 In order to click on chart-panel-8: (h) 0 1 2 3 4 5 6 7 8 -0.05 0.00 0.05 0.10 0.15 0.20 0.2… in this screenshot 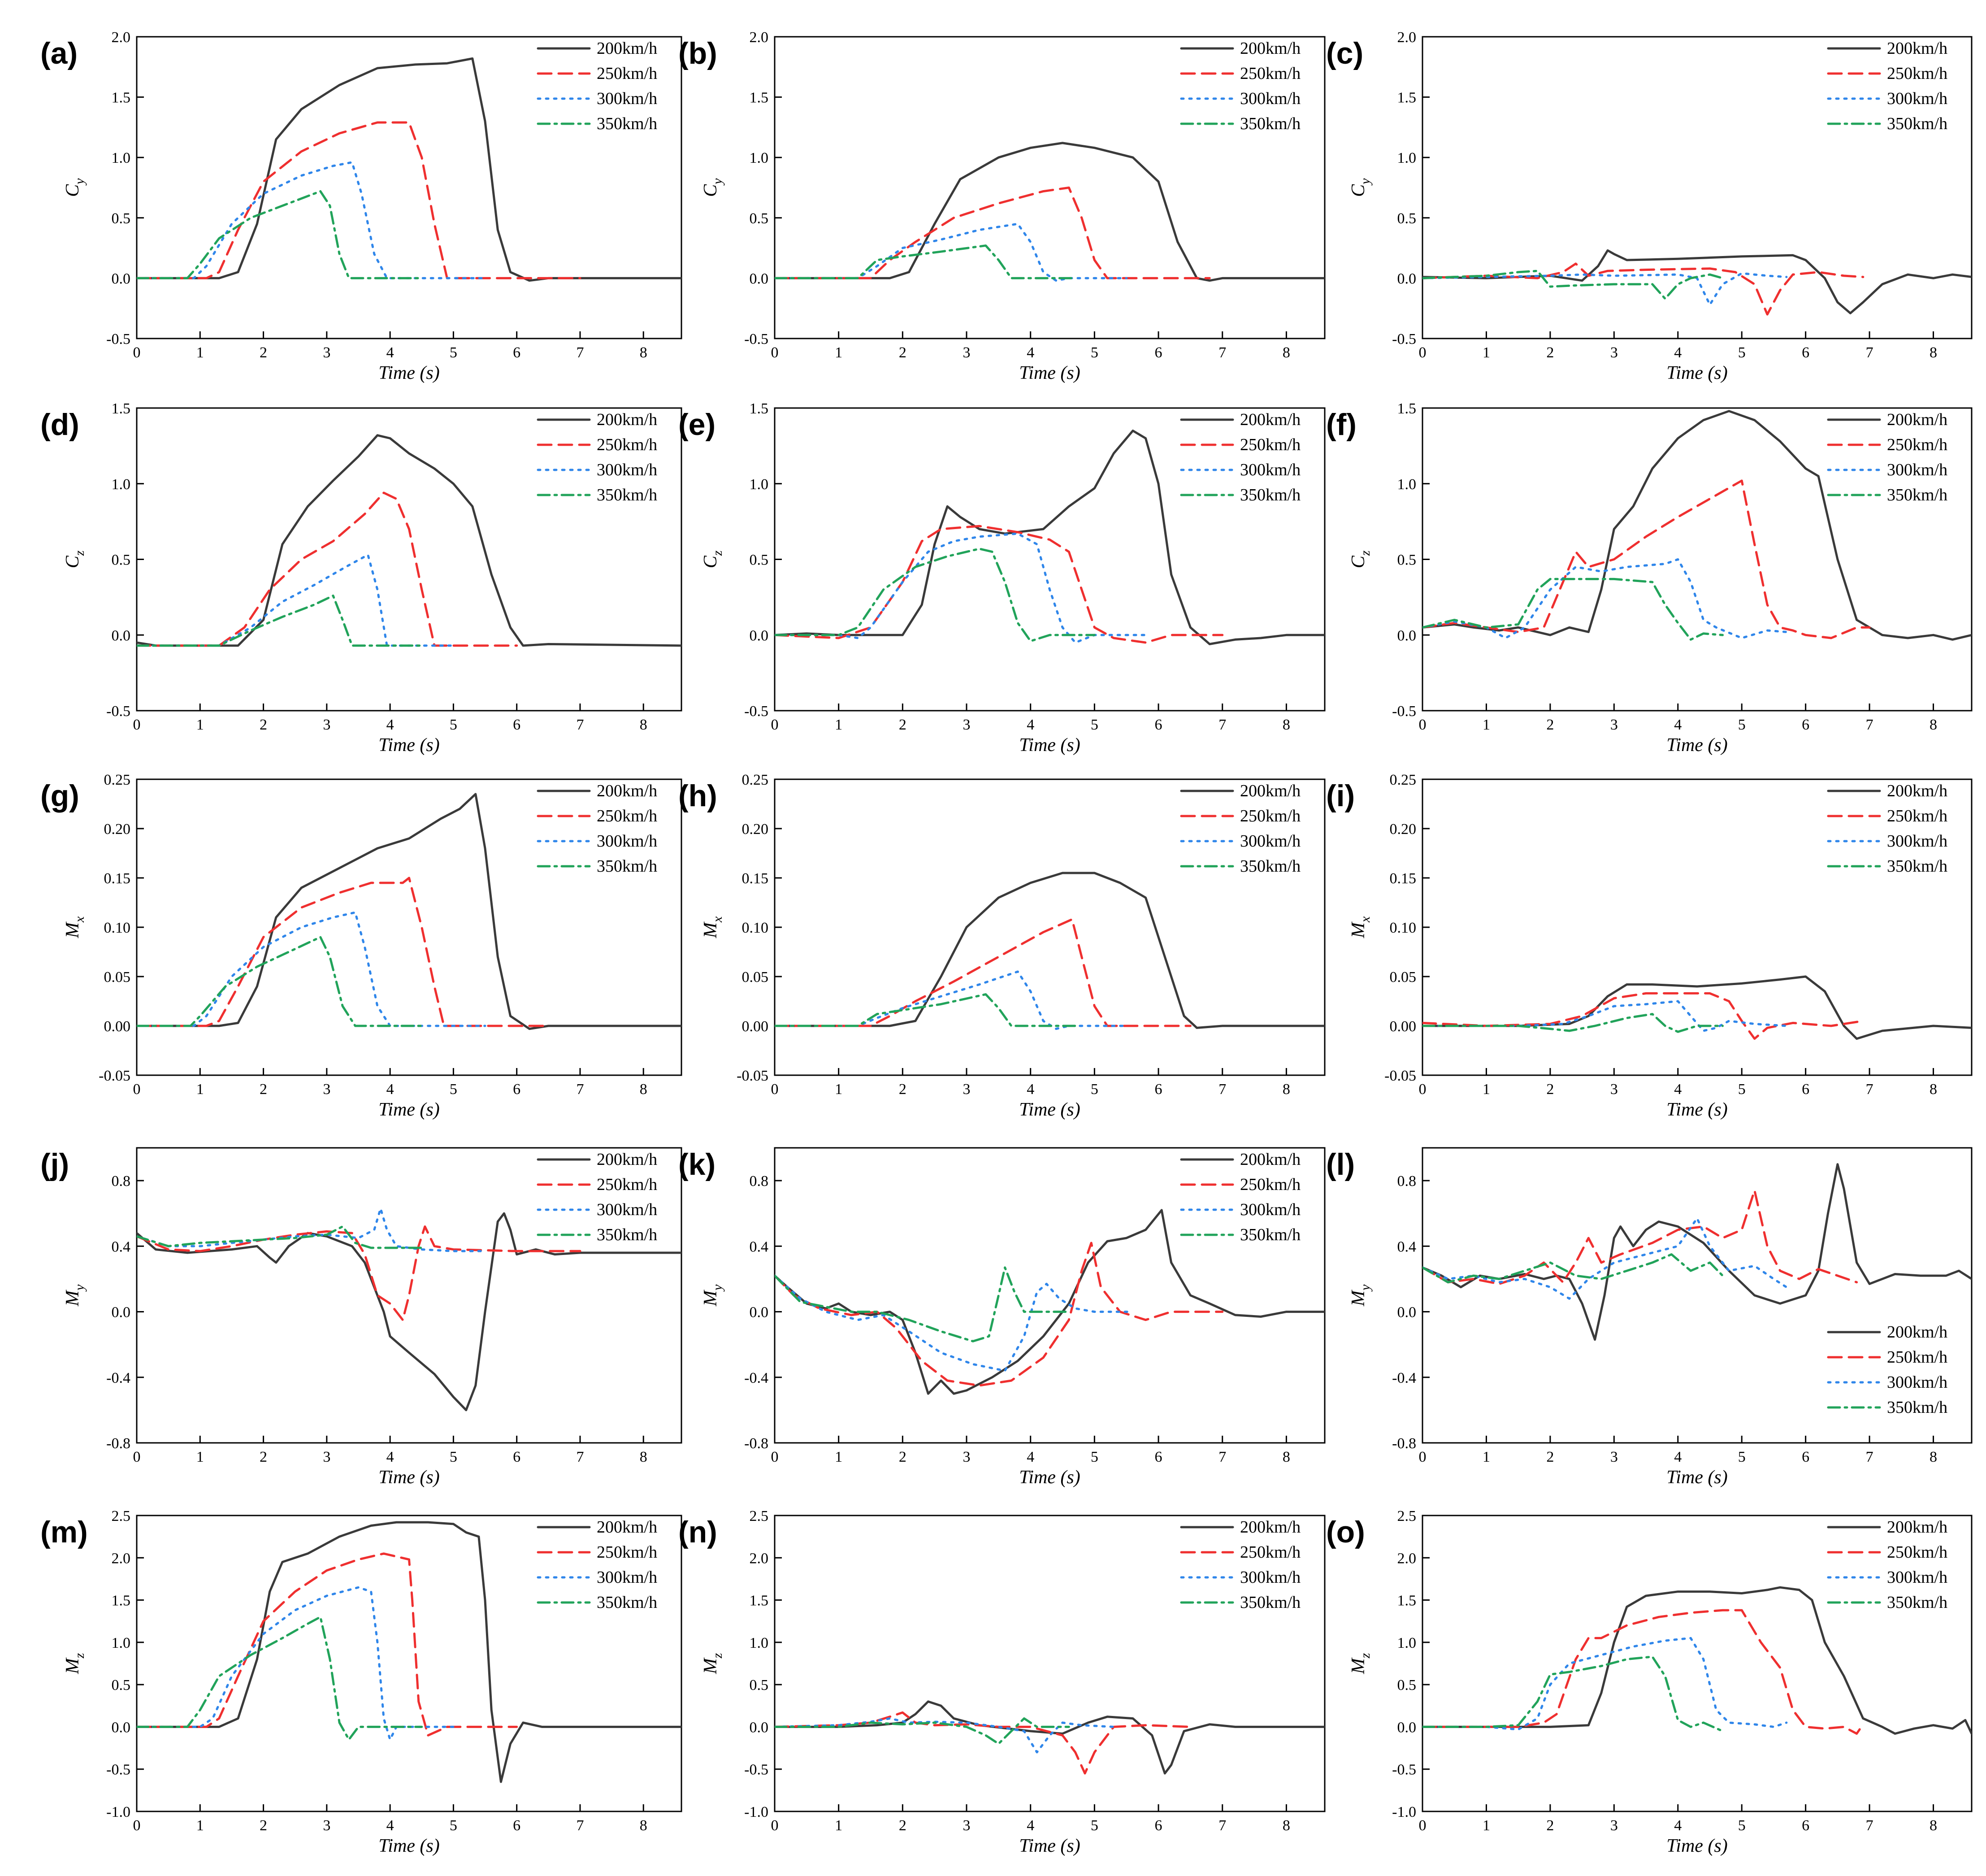, I will do `click(1002, 946)`.